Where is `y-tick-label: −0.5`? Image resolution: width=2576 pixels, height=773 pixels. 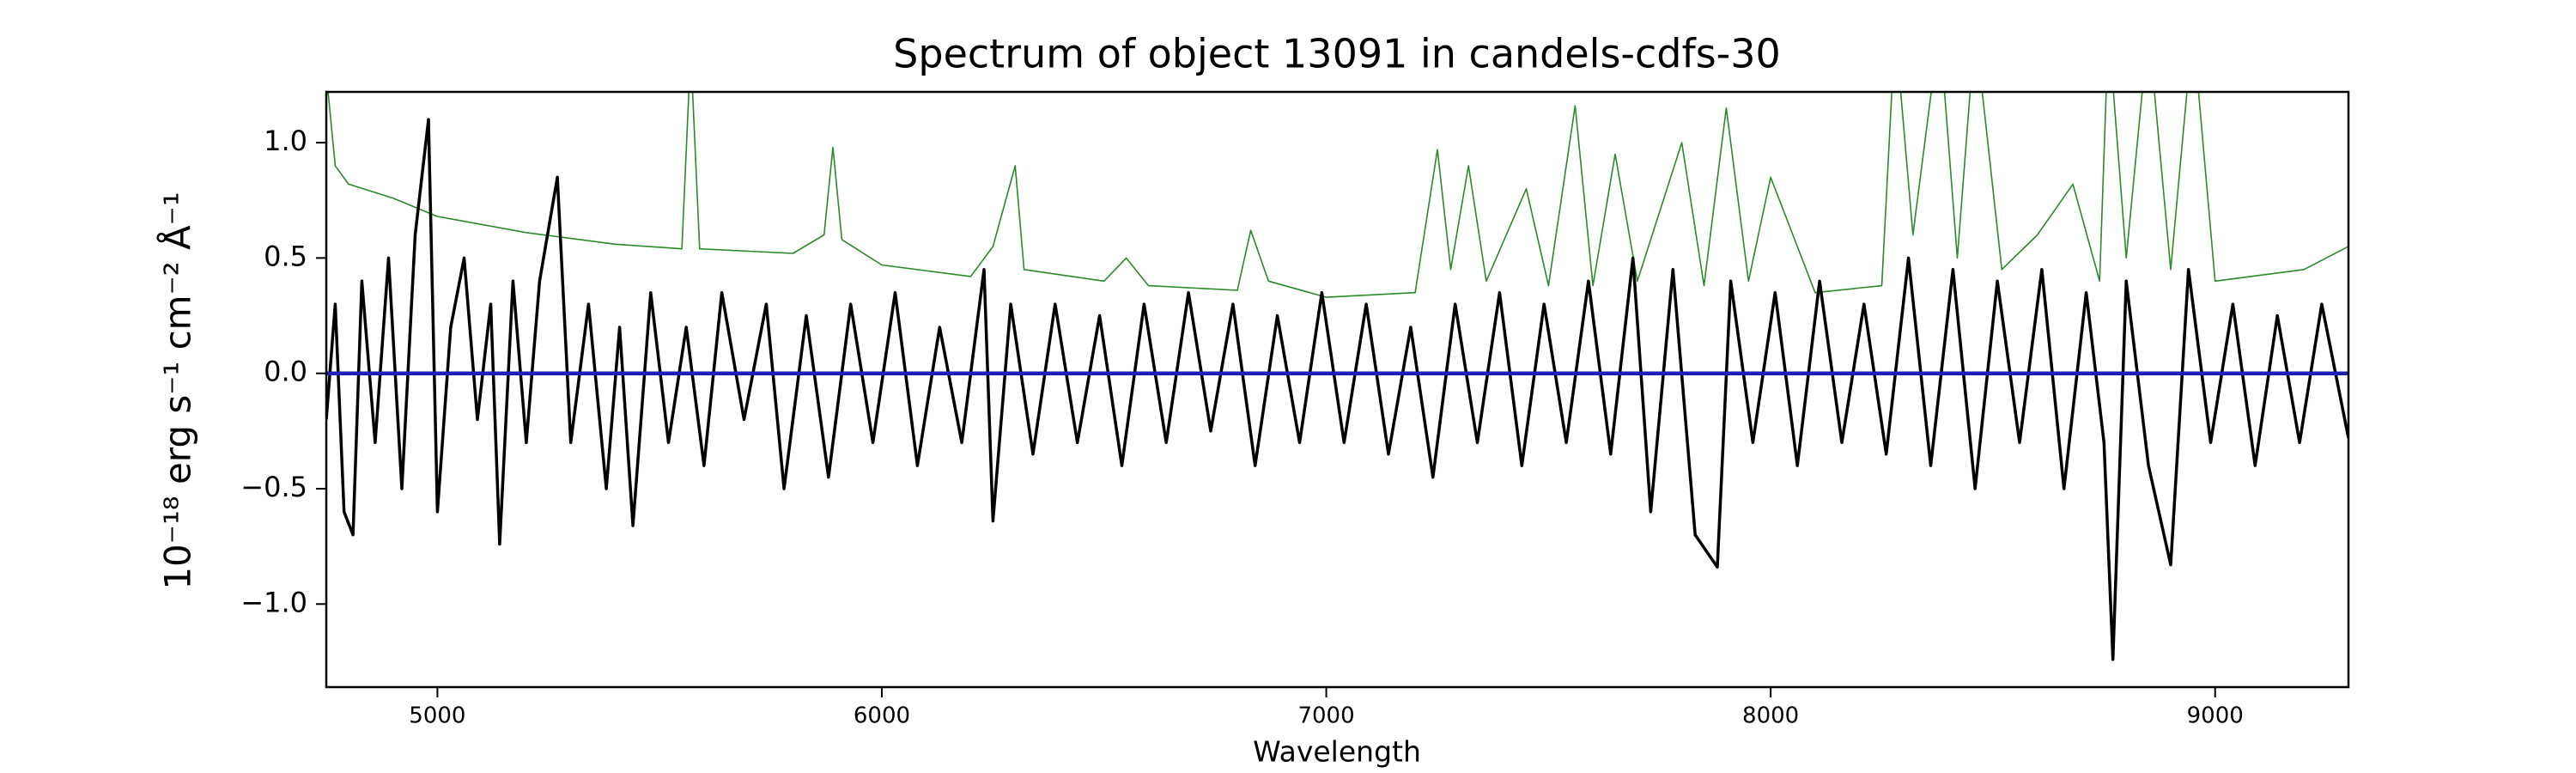
y-tick-label: −0.5 is located at coordinates (273, 487).